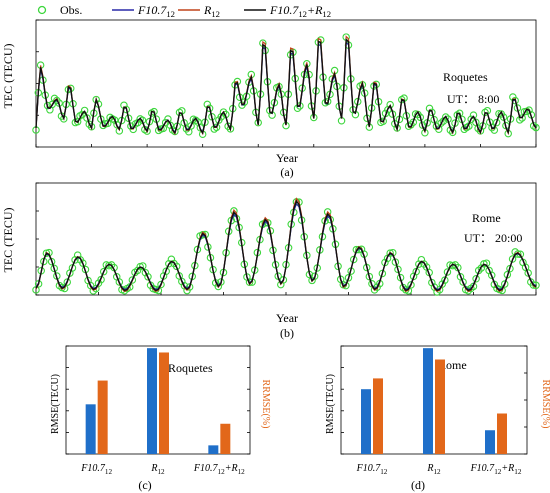 The image size is (550, 493). Describe the element at coordinates (434, 410) in the screenshot. I see `panel-d-plot-area: F10.712 R12 F10.712+R12` at that location.